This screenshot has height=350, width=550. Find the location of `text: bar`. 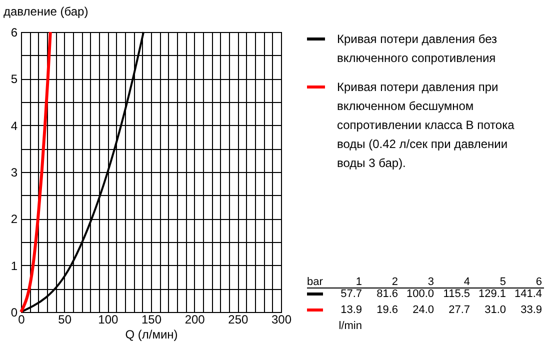

text: bar is located at coordinates (315, 282).